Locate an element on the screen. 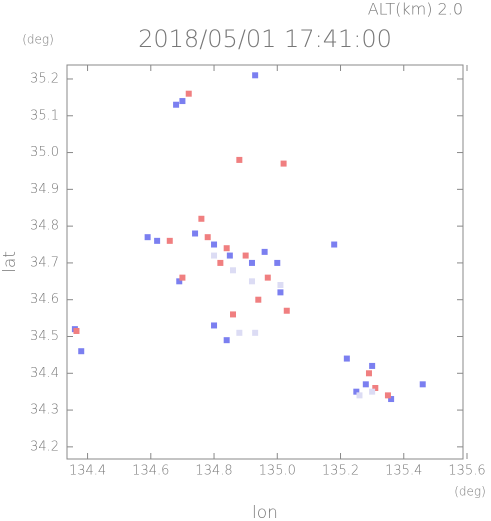  y-tick-label: 35.2 is located at coordinates (44, 78).